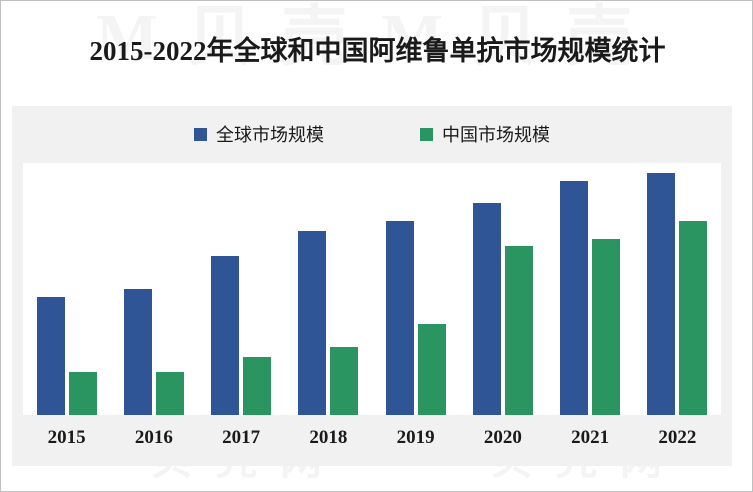 The width and height of the screenshot is (753, 492). Describe the element at coordinates (590, 437) in the screenshot. I see `x-tick-2021: 2021` at that location.